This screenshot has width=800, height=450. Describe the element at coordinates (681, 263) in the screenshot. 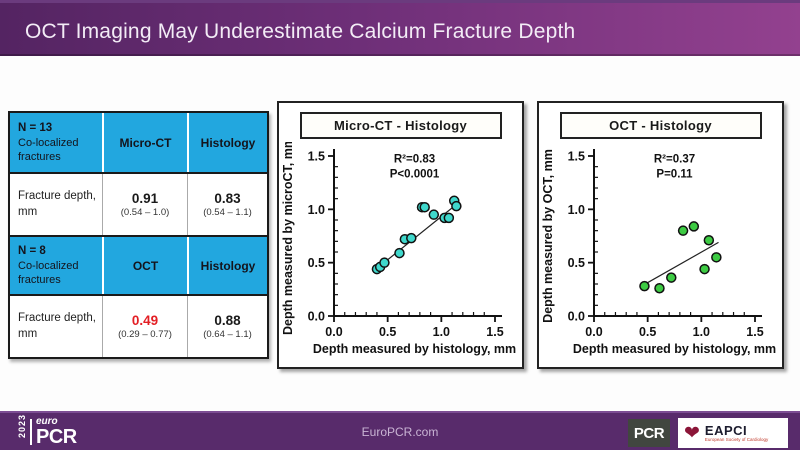

I see `regression-line` at that location.